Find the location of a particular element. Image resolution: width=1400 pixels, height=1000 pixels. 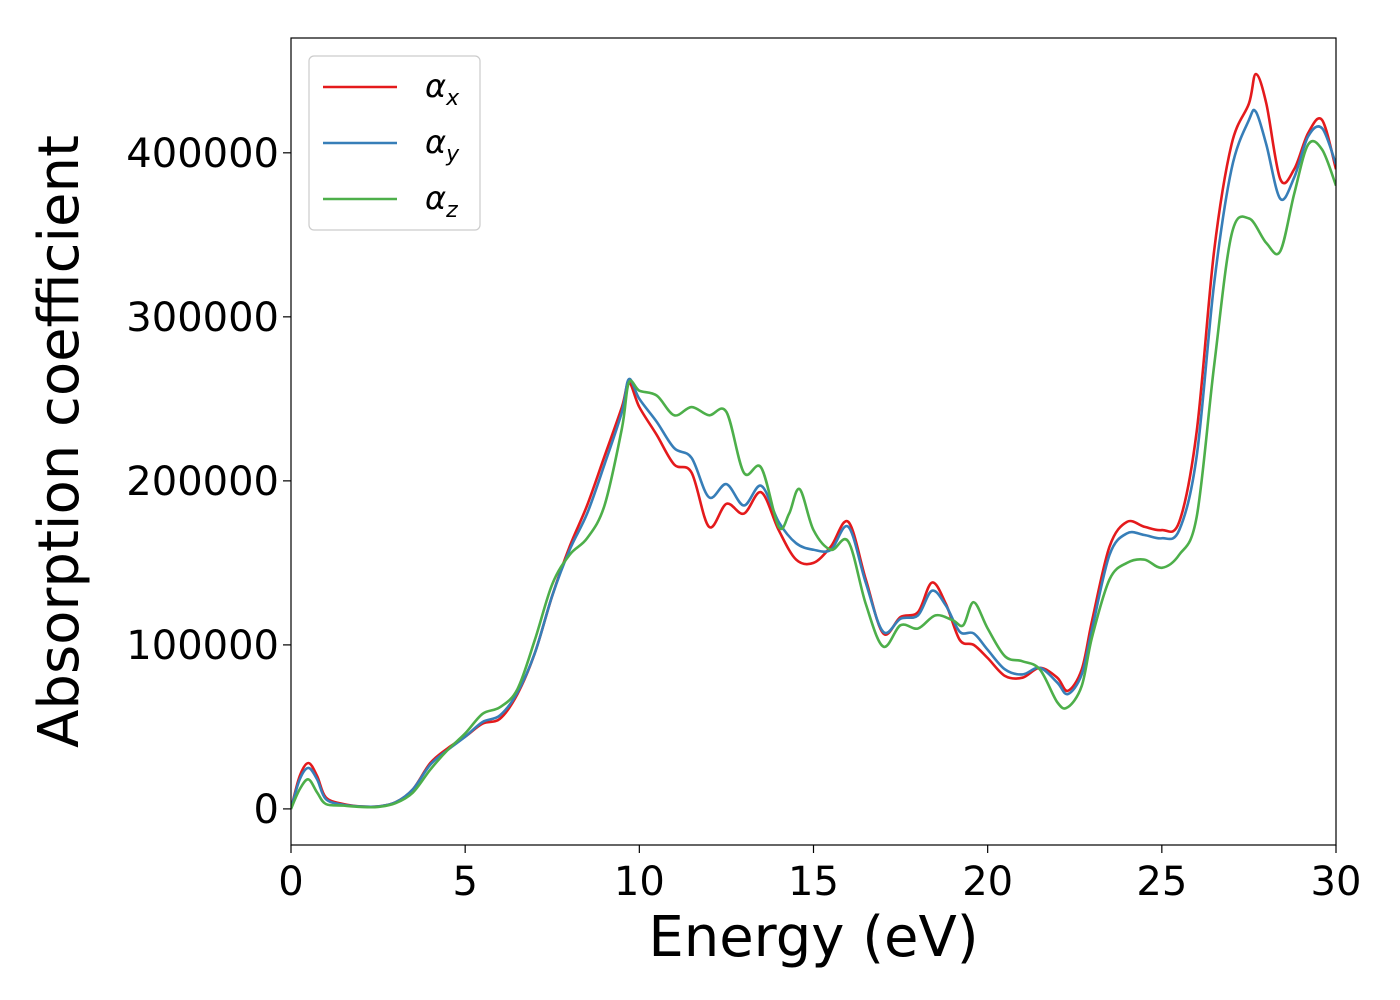

x-tick-label: 5 is located at coordinates (464, 882).